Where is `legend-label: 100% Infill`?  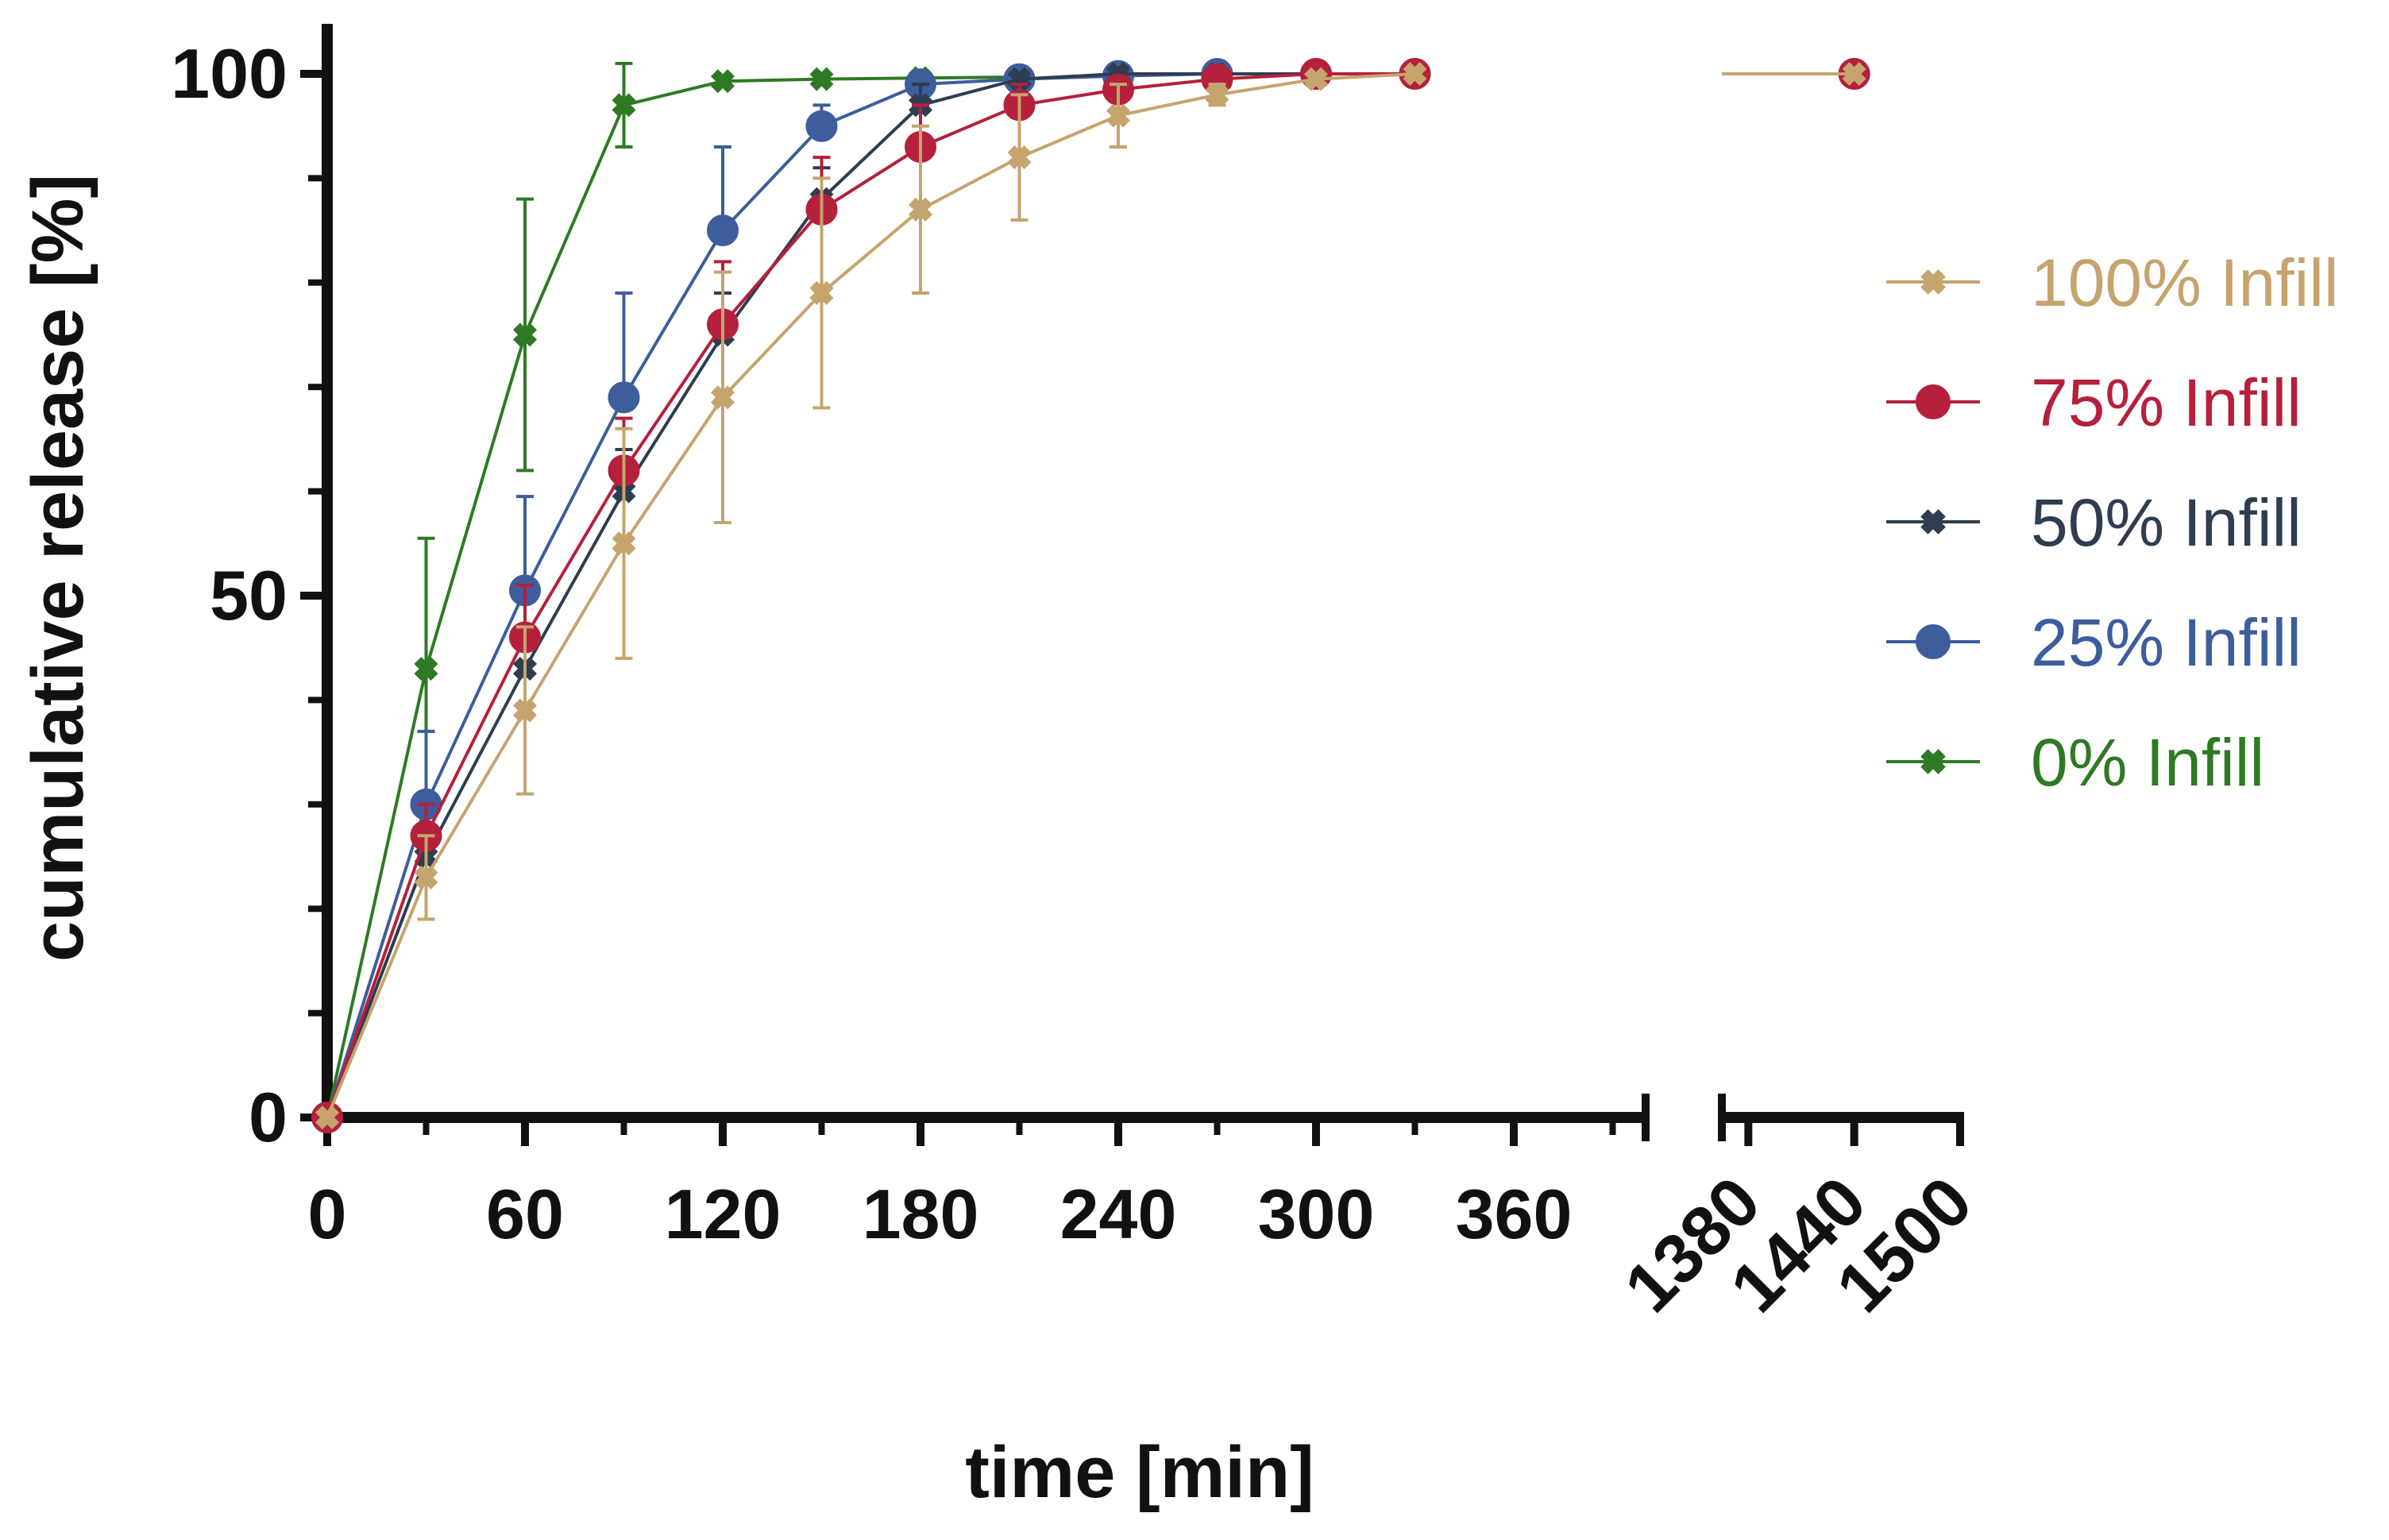
legend-label: 100% Infill is located at coordinates (2185, 282).